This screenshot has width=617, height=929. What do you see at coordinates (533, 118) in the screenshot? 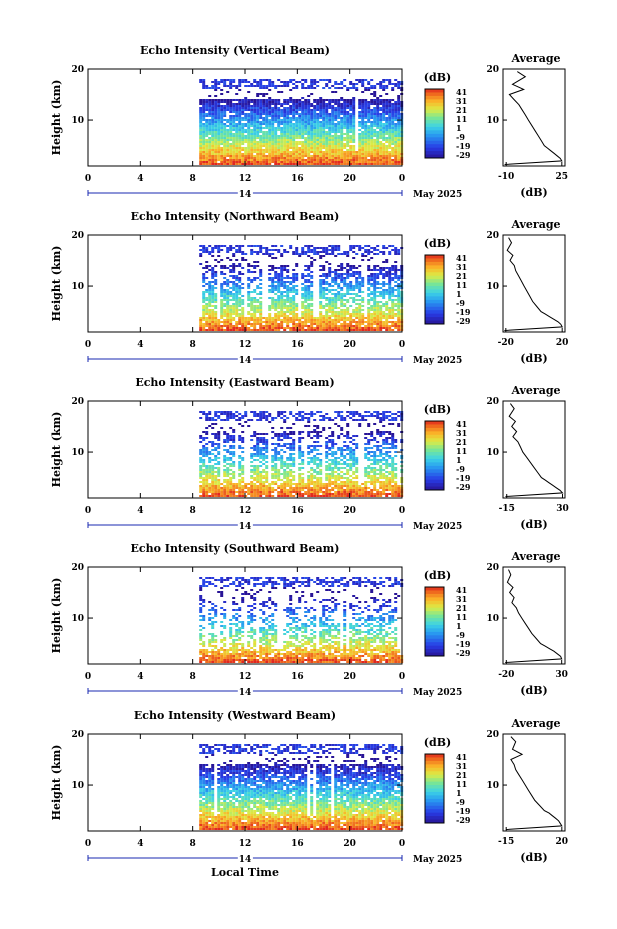
I see `profile-line` at bounding box center [533, 118].